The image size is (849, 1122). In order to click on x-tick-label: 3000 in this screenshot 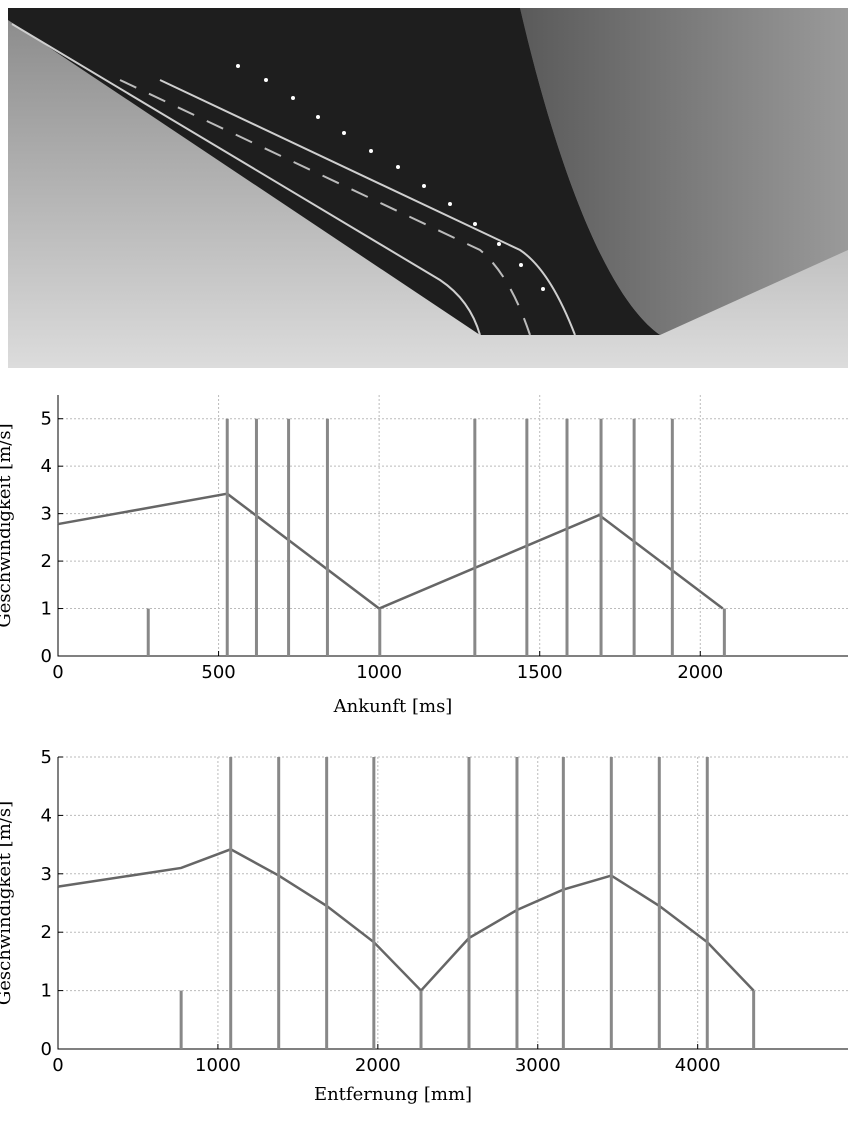, I will do `click(538, 1065)`.